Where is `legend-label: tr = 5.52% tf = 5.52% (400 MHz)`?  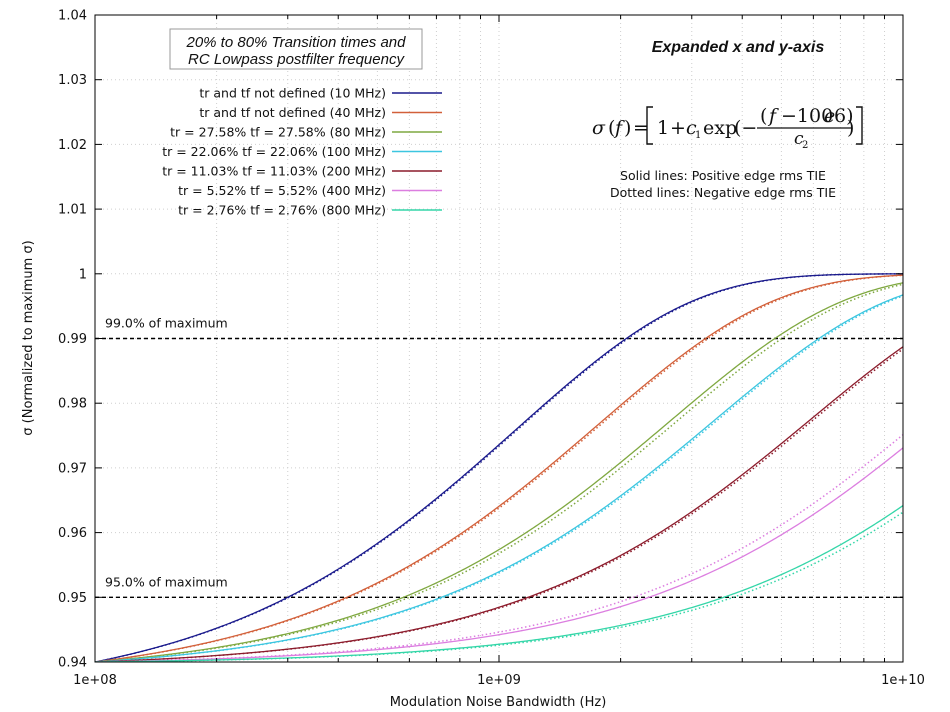 legend-label: tr = 5.52% tf = 5.52% (400 MHz) is located at coordinates (282, 190).